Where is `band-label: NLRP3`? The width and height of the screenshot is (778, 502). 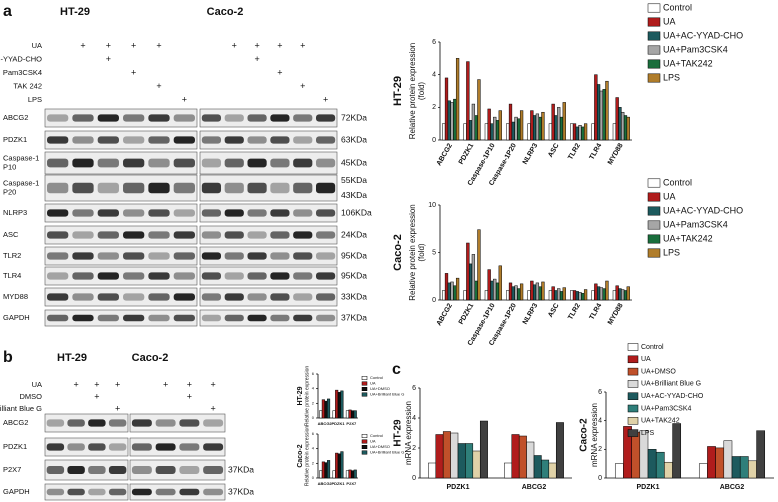 band-label: NLRP3 is located at coordinates (15, 212).